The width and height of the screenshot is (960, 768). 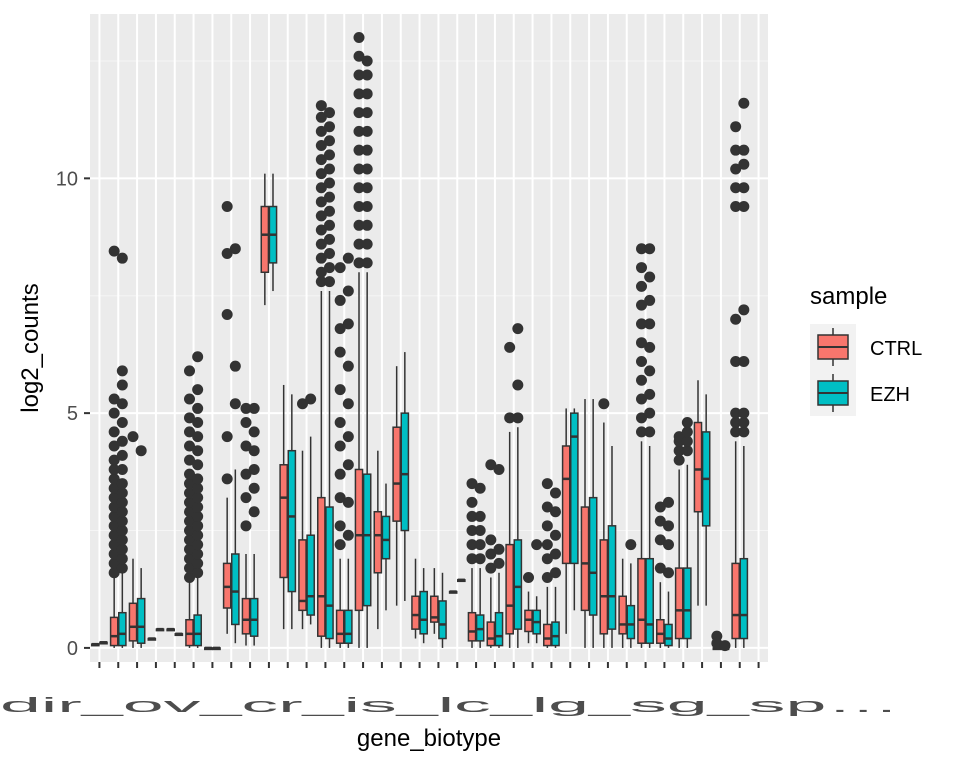 What do you see at coordinates (848, 296) in the screenshot?
I see `legend-title: sample` at bounding box center [848, 296].